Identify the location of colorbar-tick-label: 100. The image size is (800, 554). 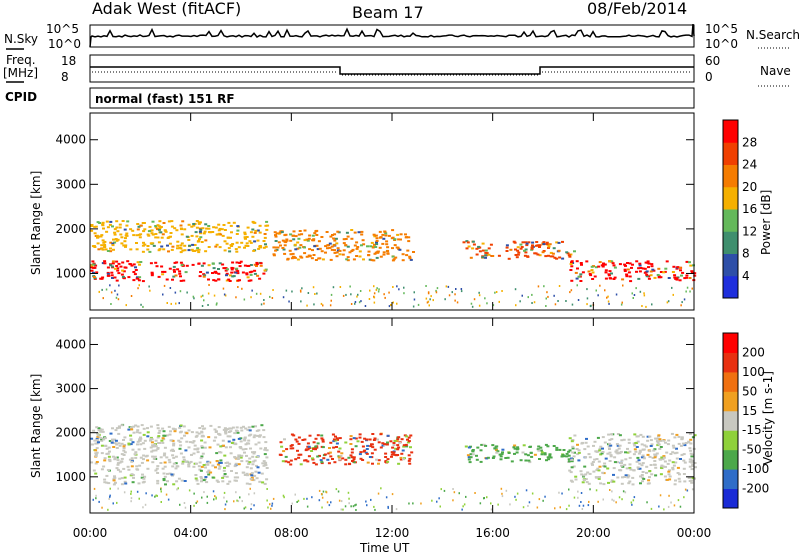
(753, 372).